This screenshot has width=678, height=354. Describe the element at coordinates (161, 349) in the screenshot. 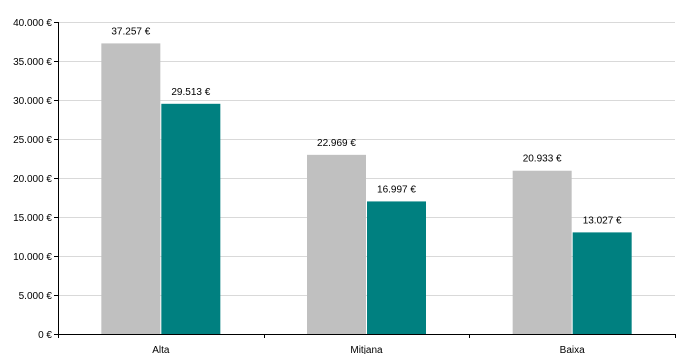

I see `x-category-label: Alta` at that location.